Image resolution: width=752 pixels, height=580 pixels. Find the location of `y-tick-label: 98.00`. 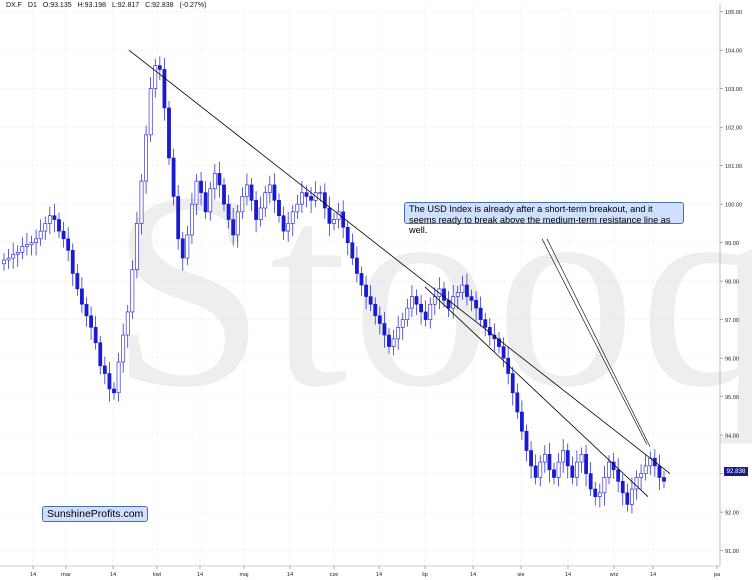

y-tick-label: 98.00 is located at coordinates (732, 282).